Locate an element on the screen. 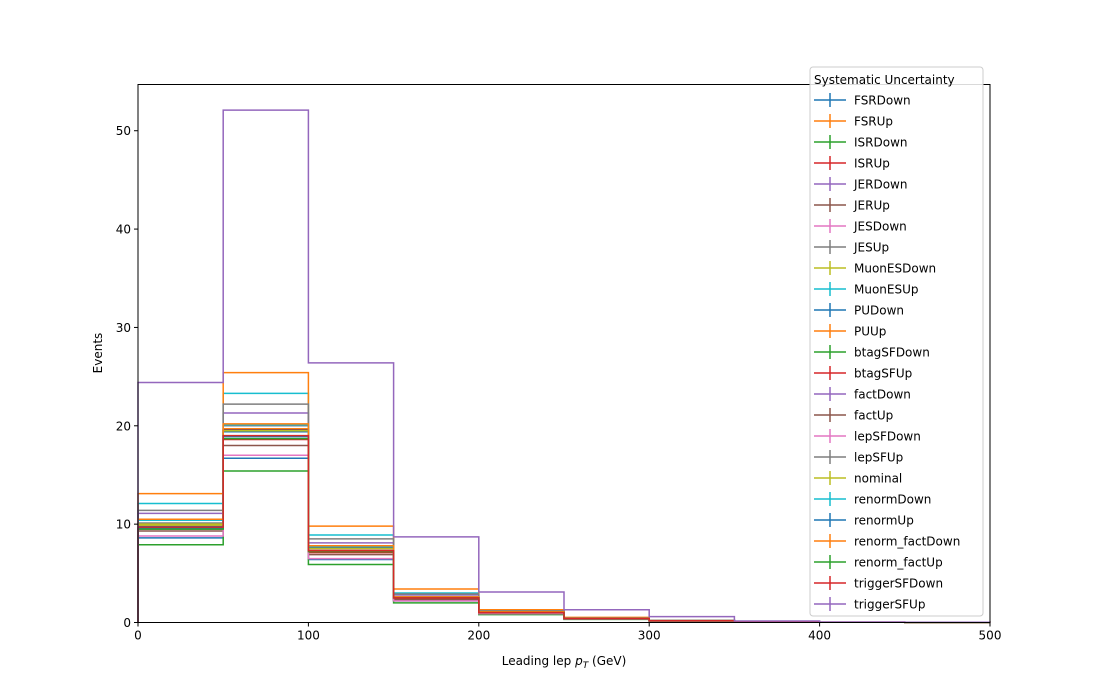  legend-entry-btagSFUp: btagSFUp is located at coordinates (883, 374).